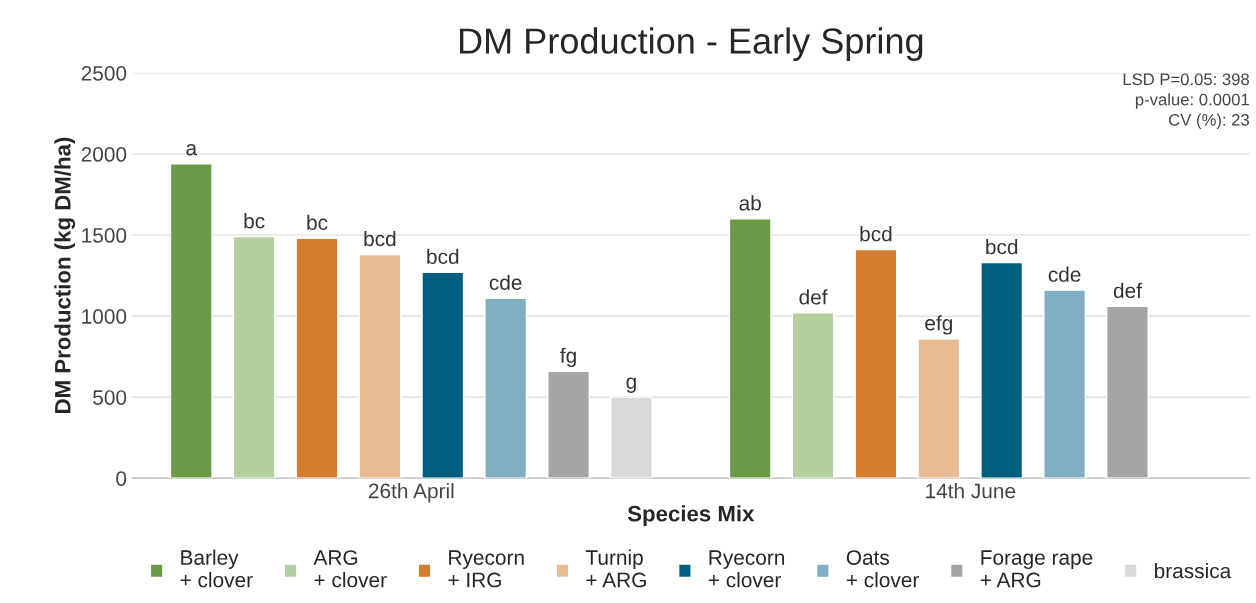 Image resolution: width=1256 pixels, height=603 pixels. What do you see at coordinates (1036, 569) in the screenshot?
I see `legend-label: Forage rape + ARG` at bounding box center [1036, 569].